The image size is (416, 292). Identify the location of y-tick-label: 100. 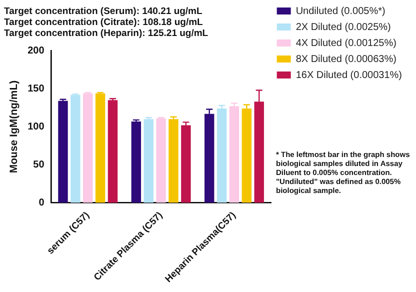
(36, 127).